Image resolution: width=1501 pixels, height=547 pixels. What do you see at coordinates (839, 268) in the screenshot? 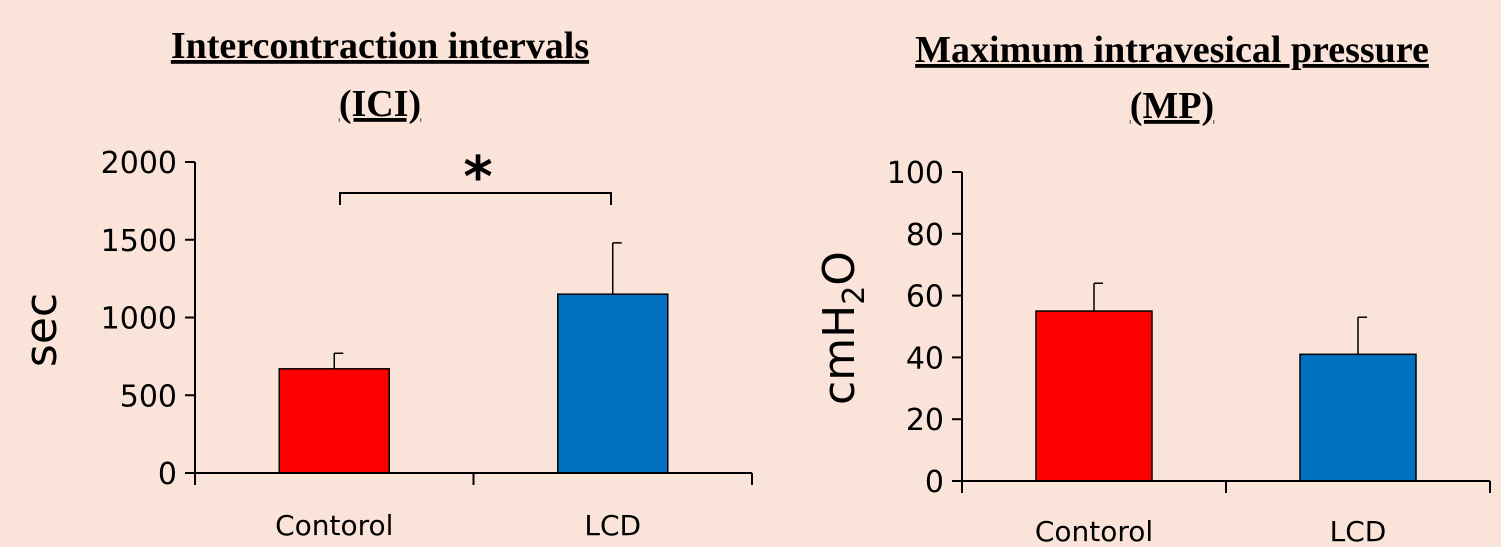
I see `mp-y-axis-label-tail: O` at bounding box center [839, 268].